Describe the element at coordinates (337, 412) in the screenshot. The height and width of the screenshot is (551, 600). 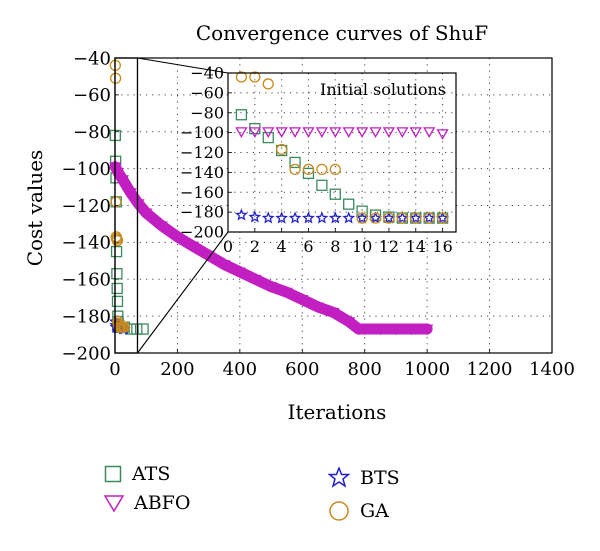
I see `x-axis-label: Iterations` at that location.